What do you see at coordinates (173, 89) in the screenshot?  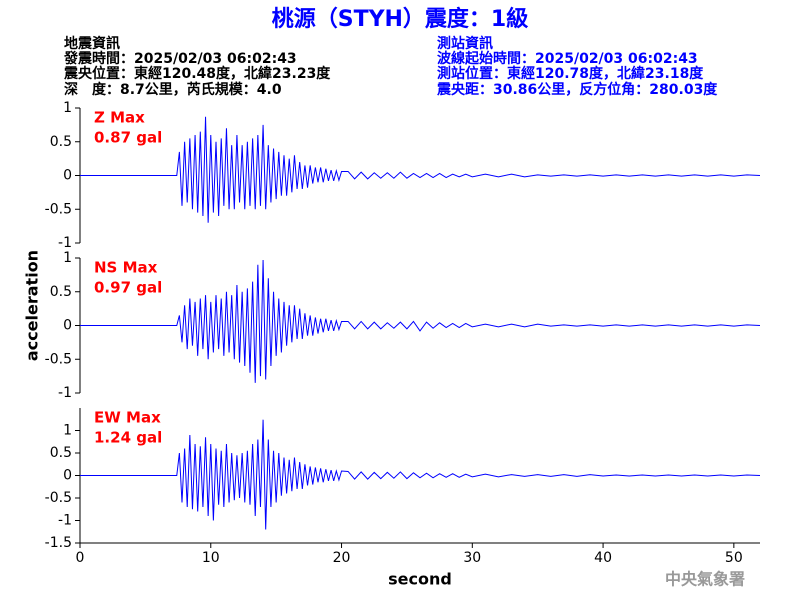 I see `info-left: 深 度：8.7公里，芮氏規模：4.0` at bounding box center [173, 89].